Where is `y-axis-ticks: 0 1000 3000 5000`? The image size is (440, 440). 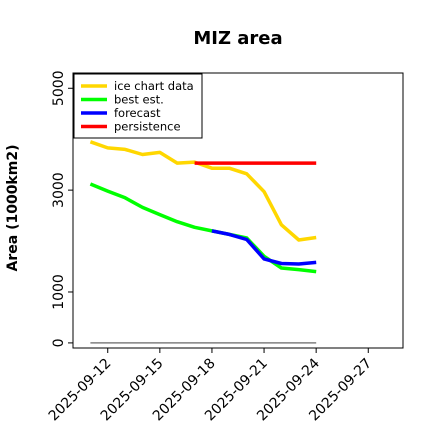 y-axis-ticks: 0 1000 3000 5000 is located at coordinates (62, 208).